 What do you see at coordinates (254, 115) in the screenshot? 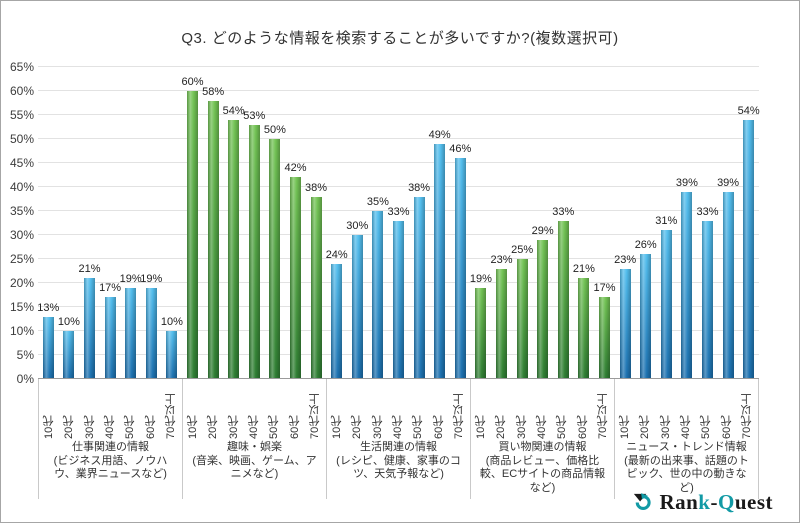
I see `bar-value-label: 53%` at bounding box center [254, 115].